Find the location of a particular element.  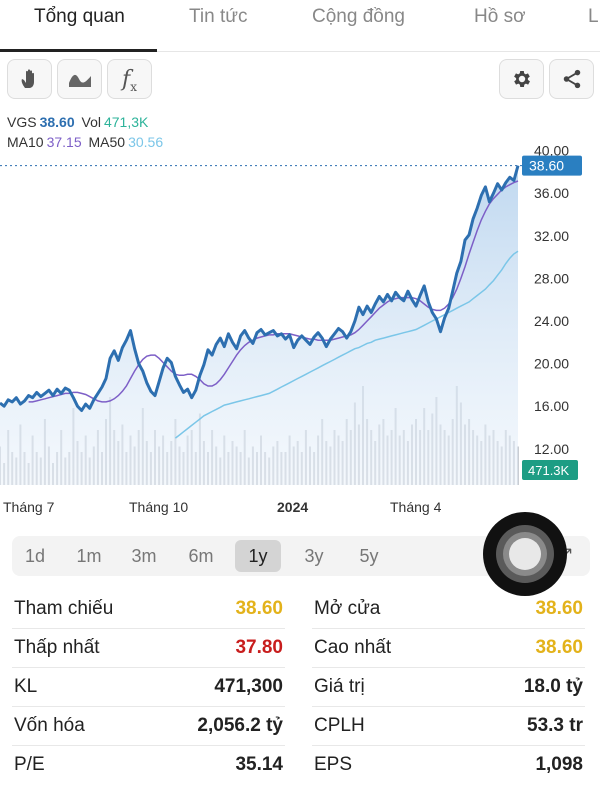

stat-label: P/E is located at coordinates (29, 764).